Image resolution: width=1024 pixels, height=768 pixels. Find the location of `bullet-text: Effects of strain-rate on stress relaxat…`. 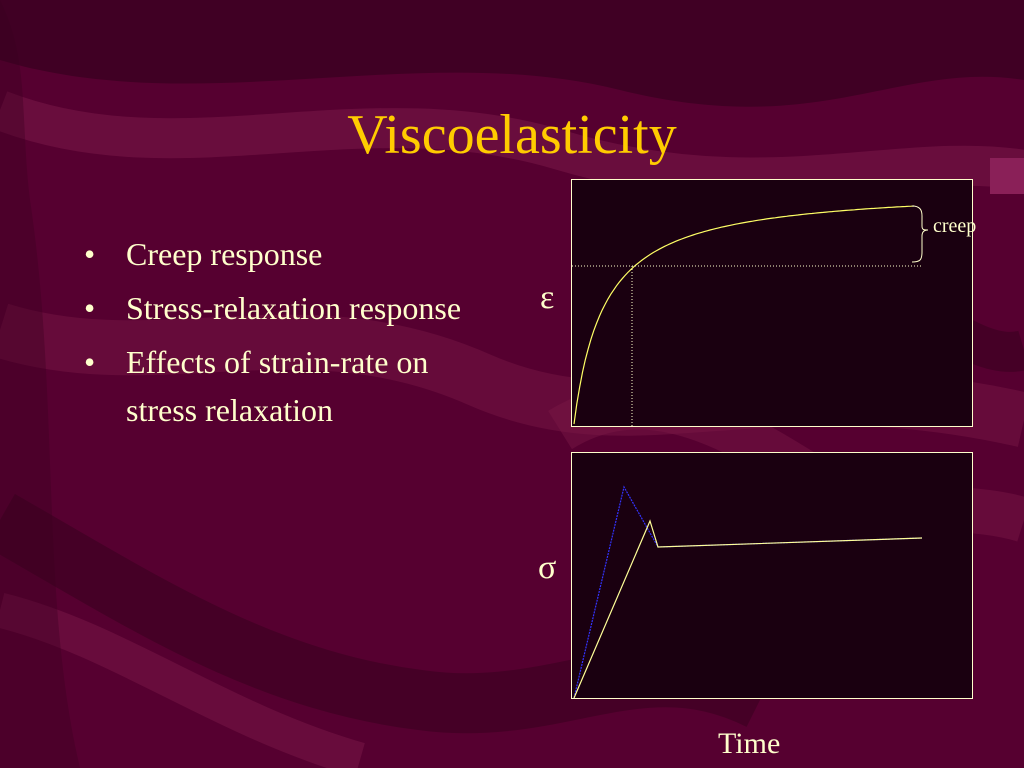

bullet-text: Effects of strain-rate on stress relaxat… is located at coordinates (277, 386).